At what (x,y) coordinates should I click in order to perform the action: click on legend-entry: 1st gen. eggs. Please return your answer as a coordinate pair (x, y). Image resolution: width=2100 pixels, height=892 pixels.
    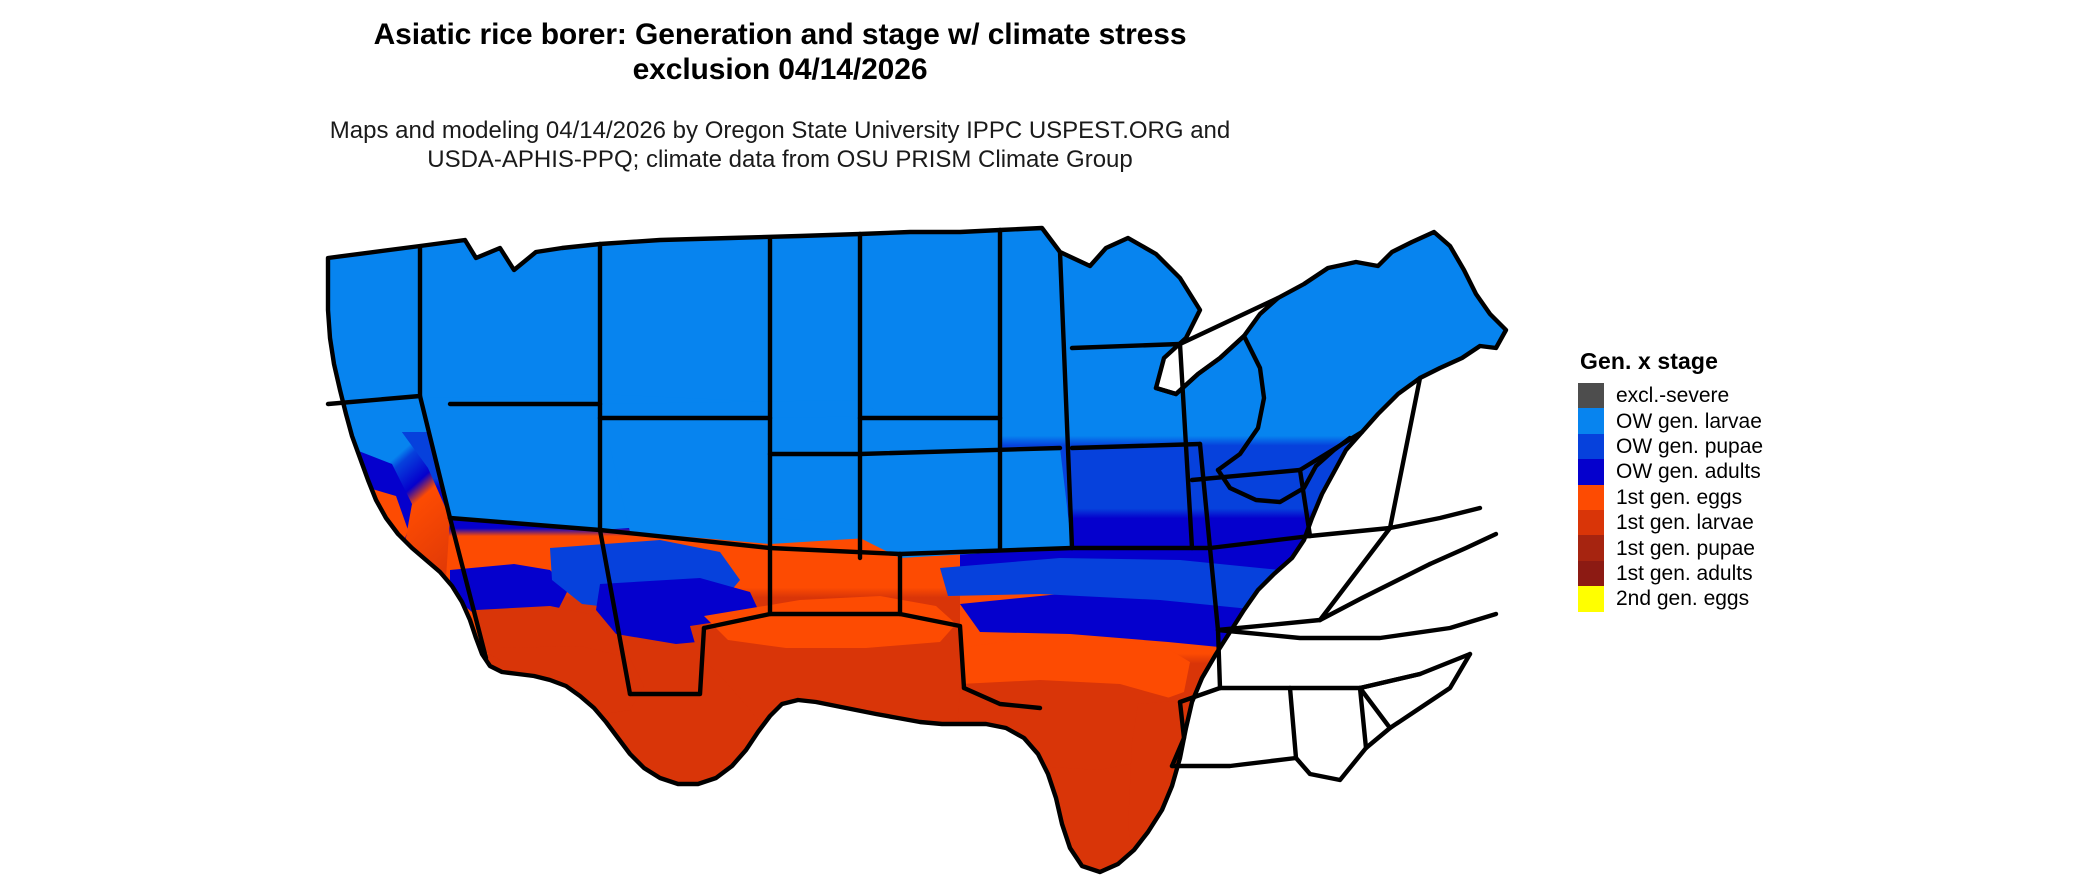
    Looking at the image, I should click on (1748, 497).